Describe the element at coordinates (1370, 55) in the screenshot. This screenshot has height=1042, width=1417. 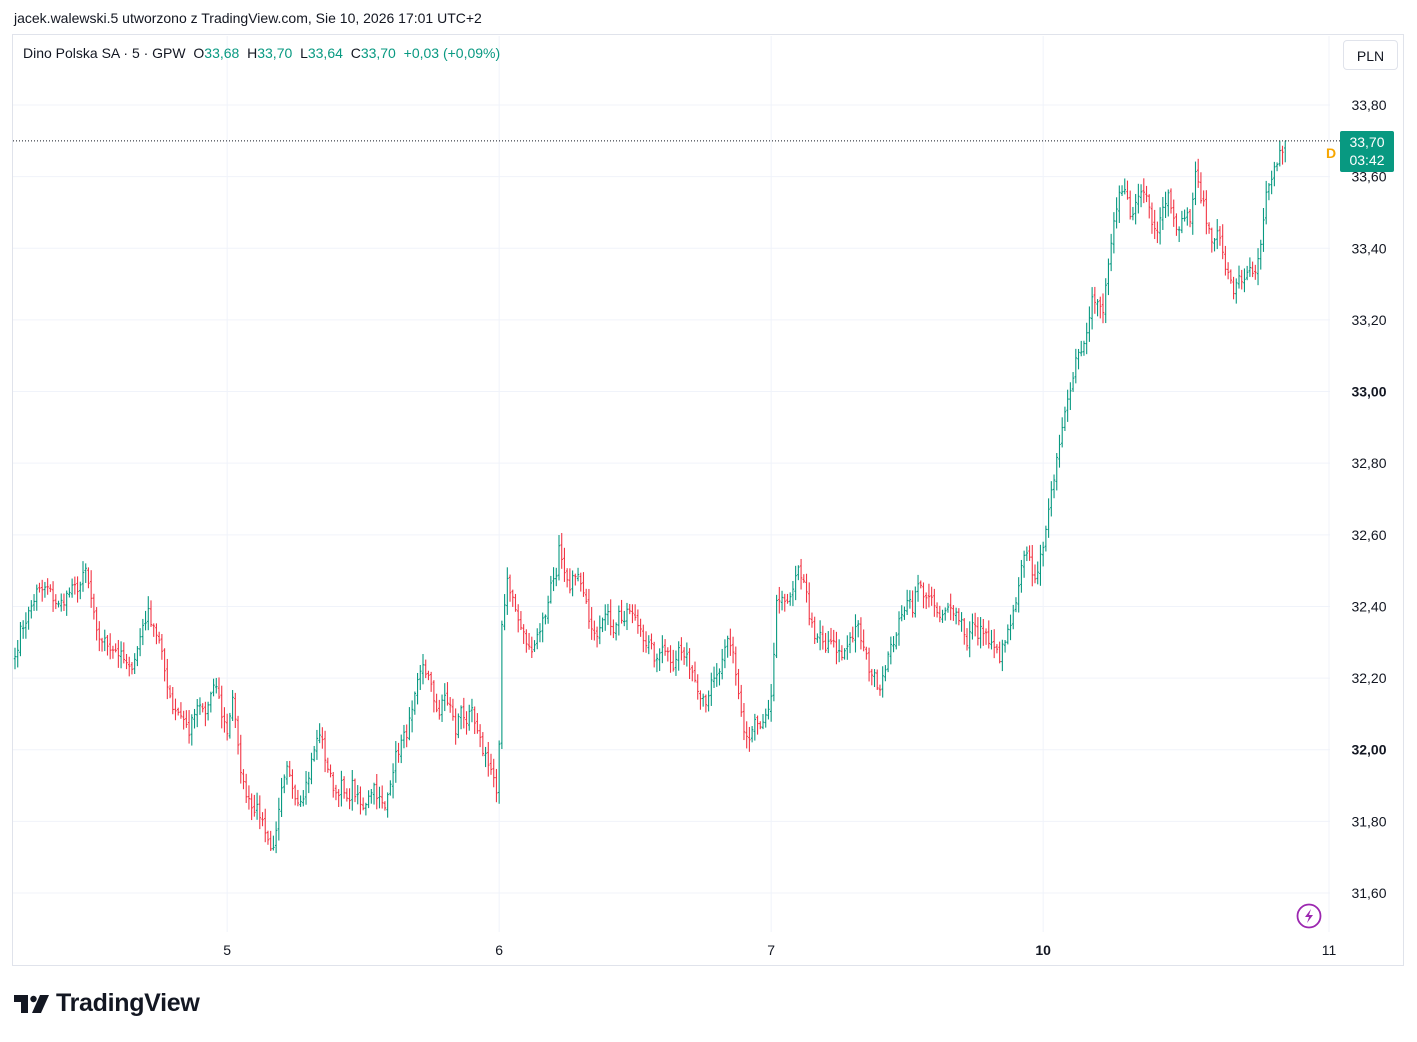
I see `currency-button: PLN` at that location.